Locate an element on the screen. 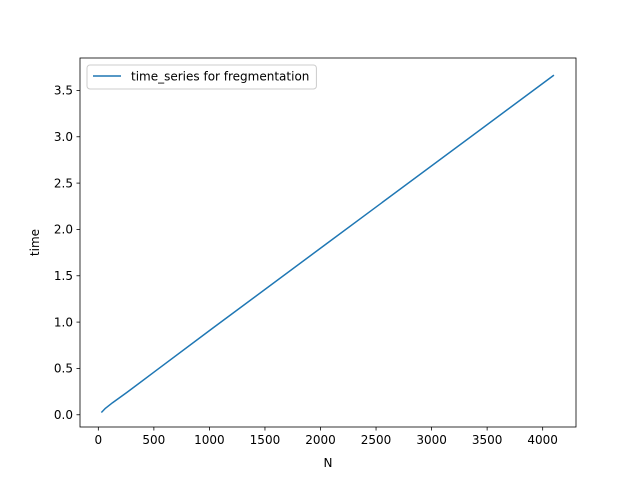 Image resolution: width=640 pixels, height=480 pixels. y-tick-label: 2.5 is located at coordinates (63, 183).